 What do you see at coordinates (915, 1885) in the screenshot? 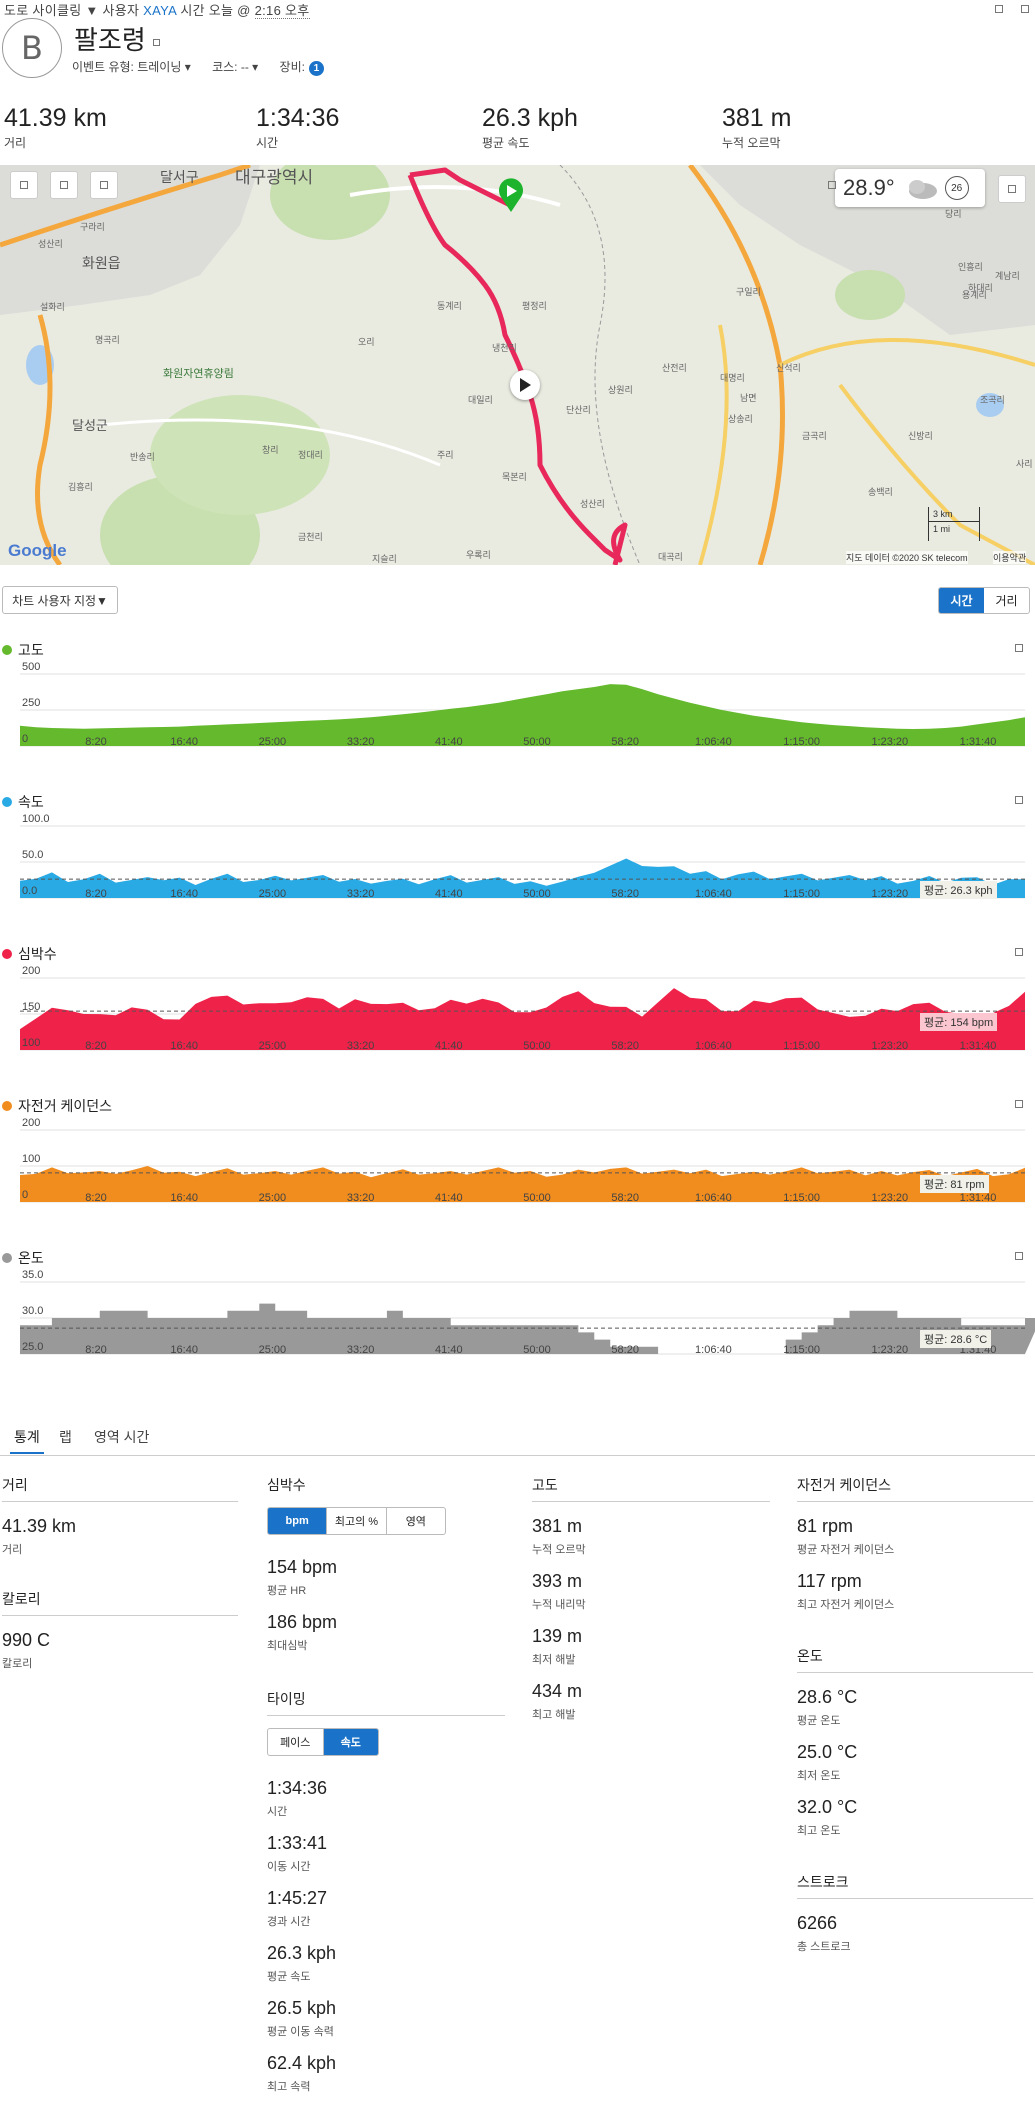
I see `section-title: 스트로크` at bounding box center [915, 1885].